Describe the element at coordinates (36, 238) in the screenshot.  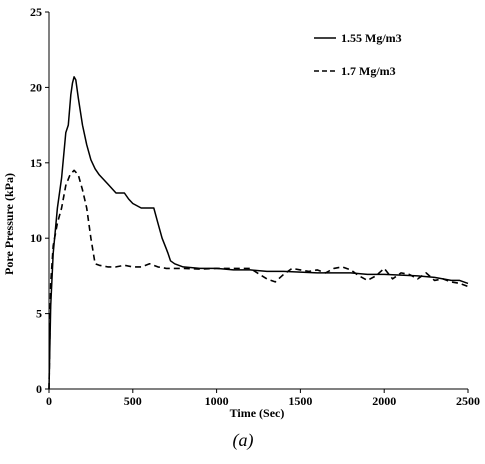
I see `y-tick-label: 10` at that location.